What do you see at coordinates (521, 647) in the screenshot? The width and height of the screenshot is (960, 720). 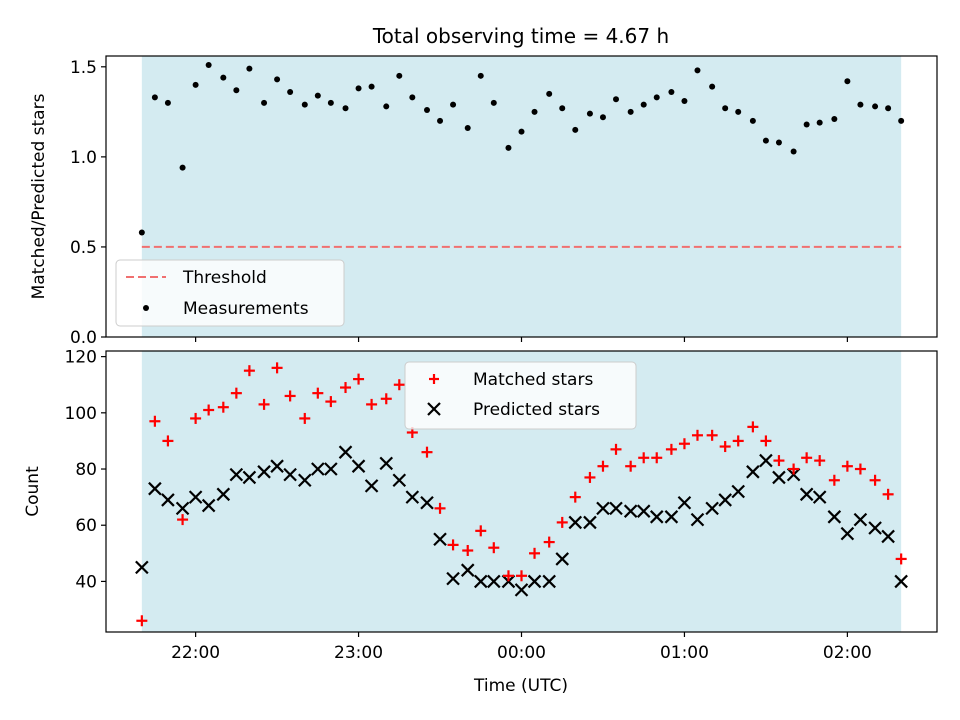 I see `bottom-x-ticks: 22:00 23:00 00:00 01:00 02:00` at bounding box center [521, 647].